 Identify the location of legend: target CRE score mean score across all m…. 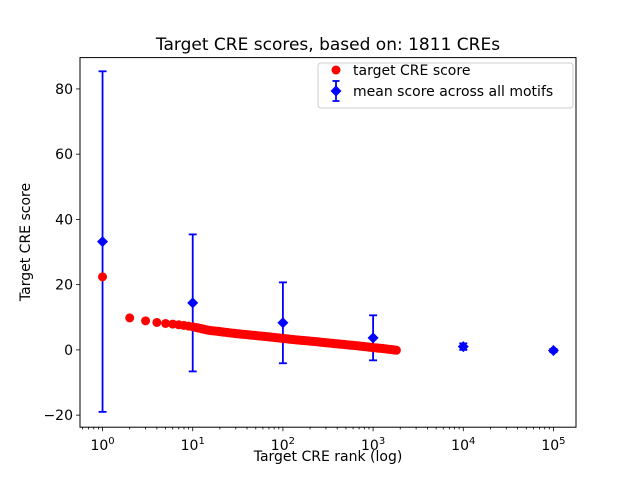
(445, 85).